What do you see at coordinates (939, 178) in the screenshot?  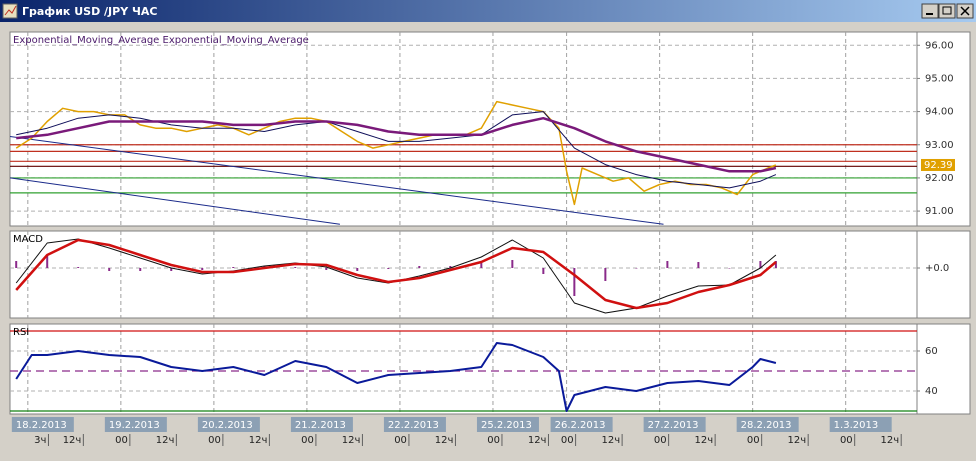 I see `y-tick-label: 92.00` at bounding box center [939, 178].